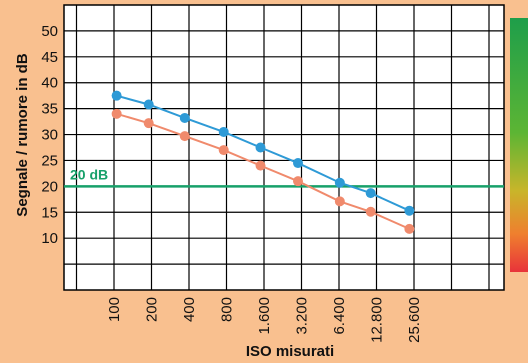  Describe the element at coordinates (290, 351) in the screenshot. I see `x-axis-title: ISO misurati` at that location.